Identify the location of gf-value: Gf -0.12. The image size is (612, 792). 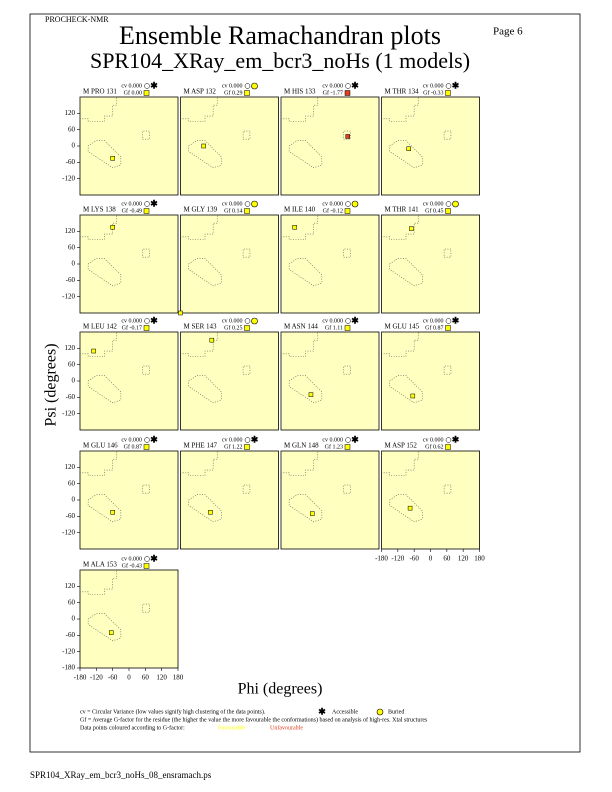
(333, 210).